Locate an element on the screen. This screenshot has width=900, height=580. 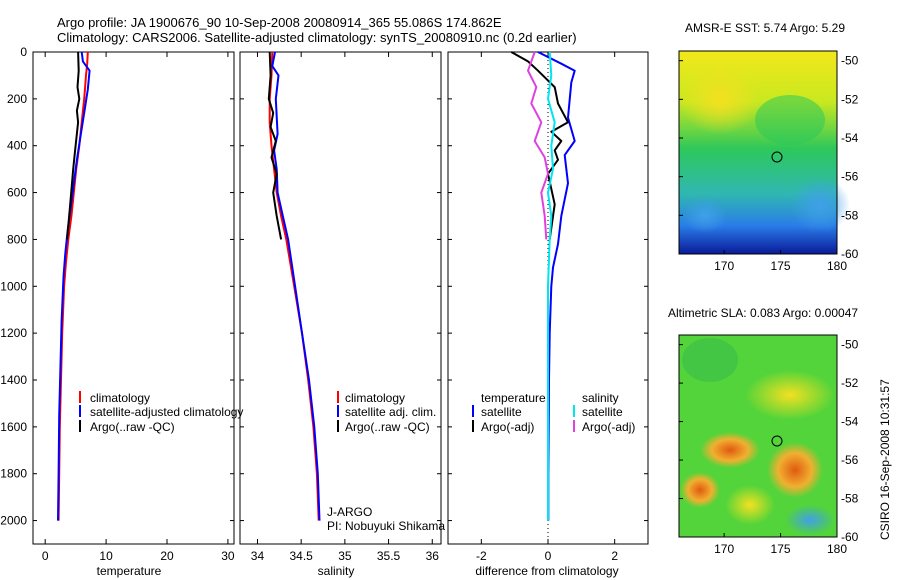
series-line-satellite-adj-clim- is located at coordinates (296, 286).